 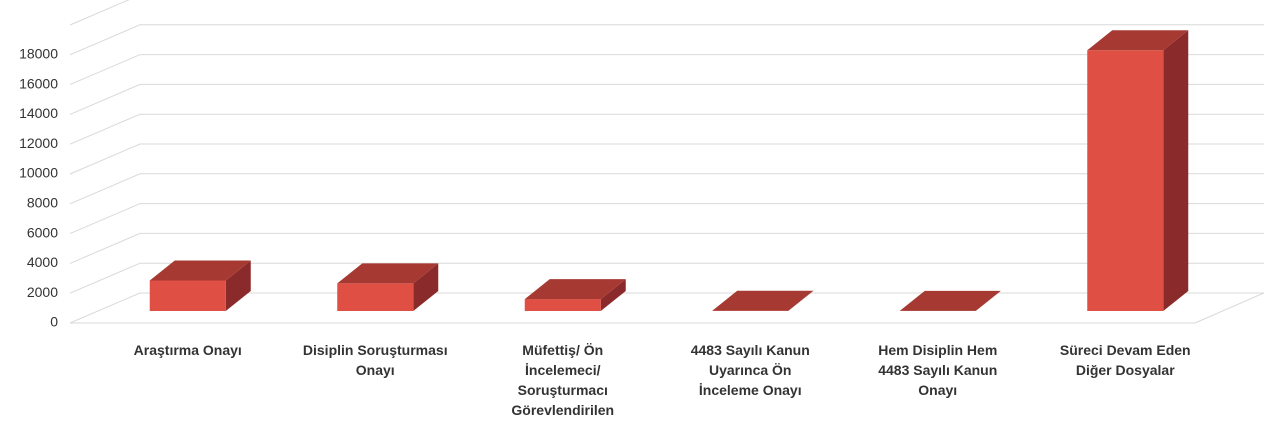 What do you see at coordinates (38, 54) in the screenshot?
I see `y-tick-label: 18000` at bounding box center [38, 54].